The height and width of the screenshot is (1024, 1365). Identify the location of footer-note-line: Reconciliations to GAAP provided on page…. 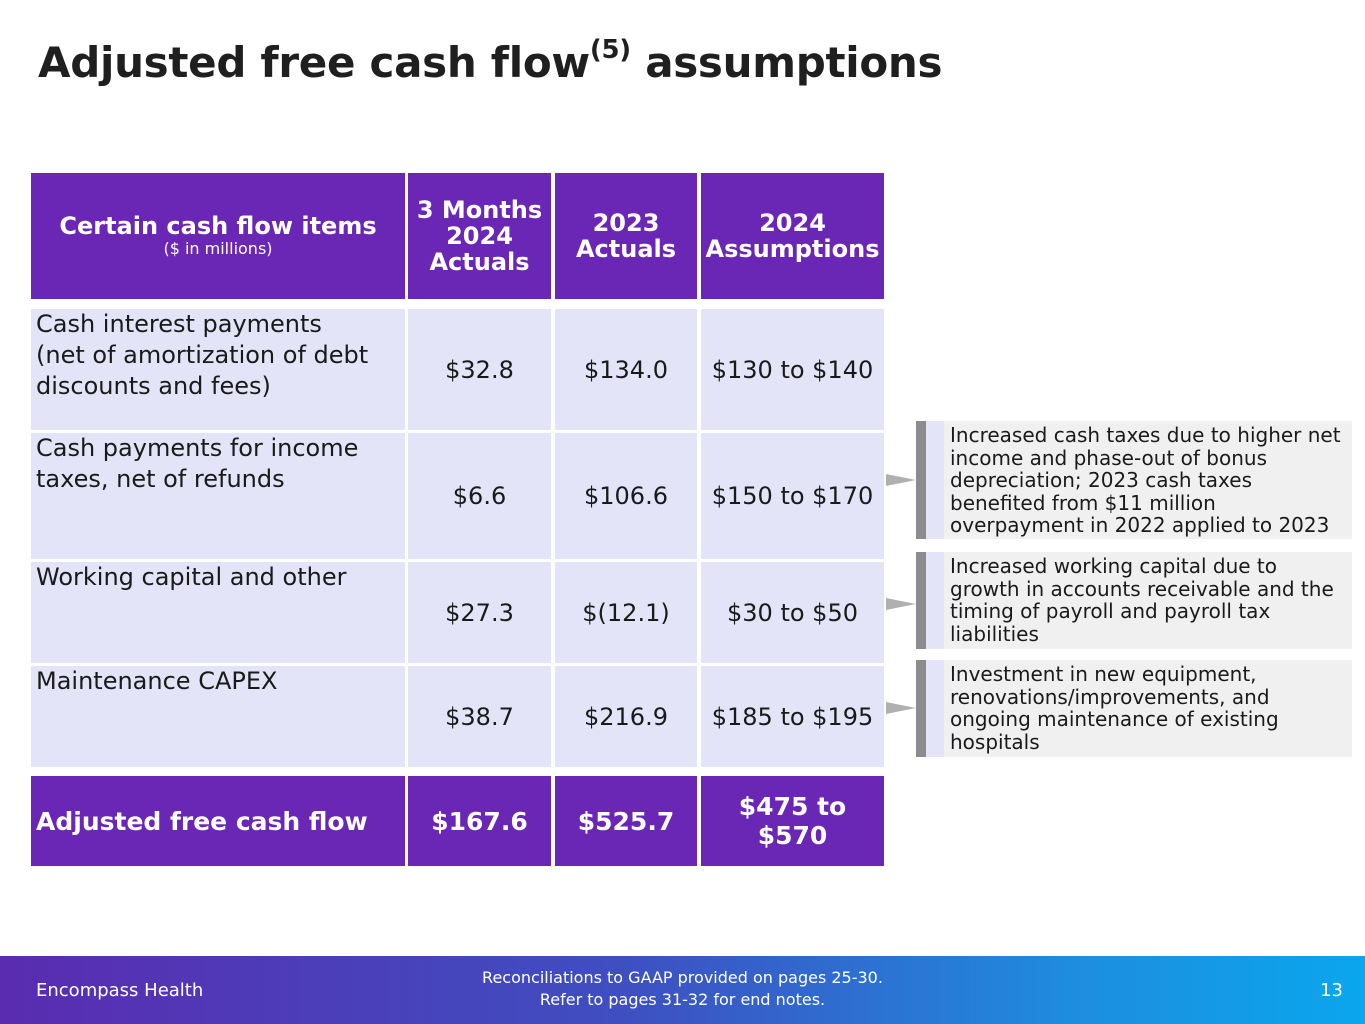
(682, 977).